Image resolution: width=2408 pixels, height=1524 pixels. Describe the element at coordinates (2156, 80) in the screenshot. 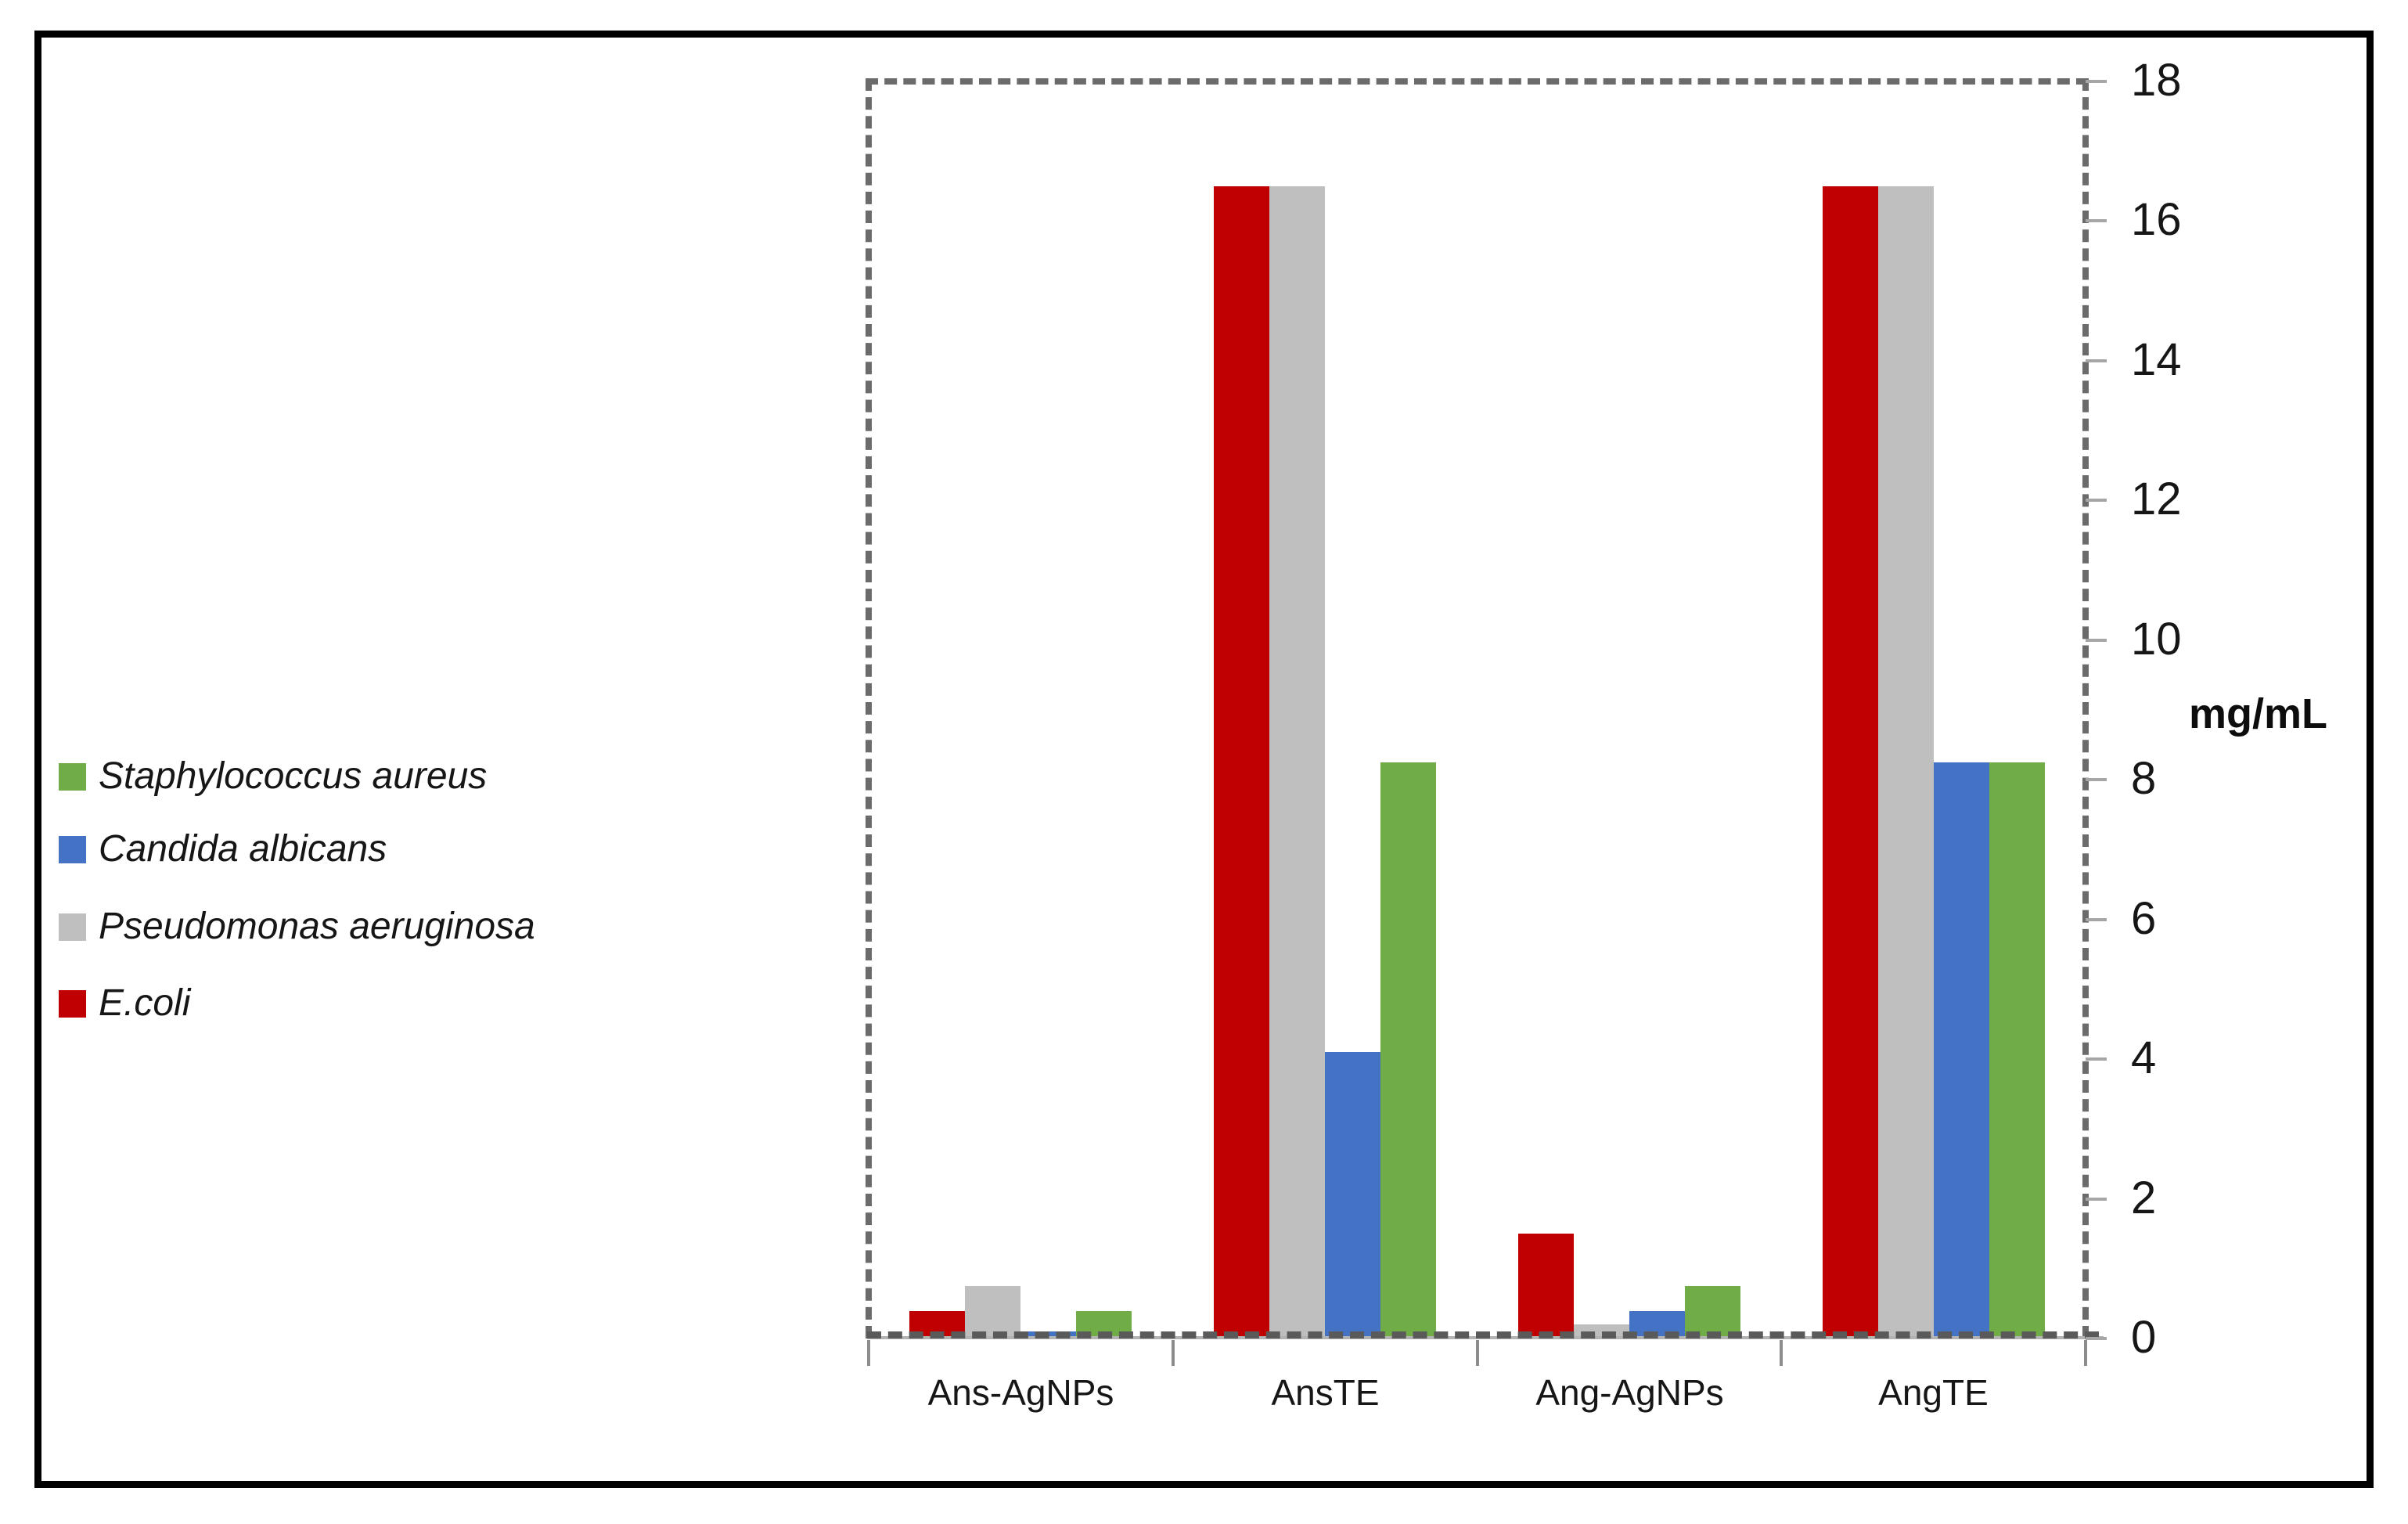

I see `y-tick-label-18: 18` at that location.